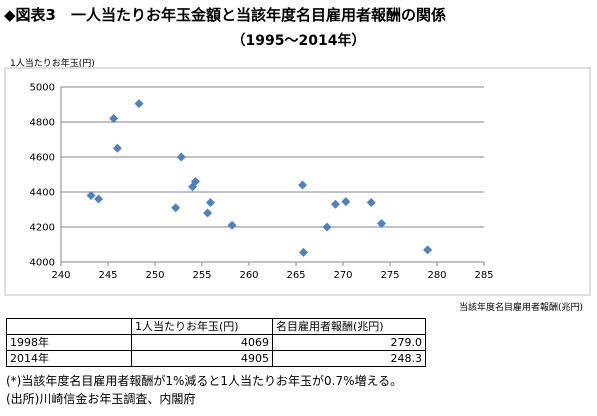 This screenshot has height=416, width=597. Describe the element at coordinates (204, 381) in the screenshot. I see `footnote: (*)当該年度名目雇用者報酬が1%減ると1人当たりお年玉が0.7%増える。` at that location.